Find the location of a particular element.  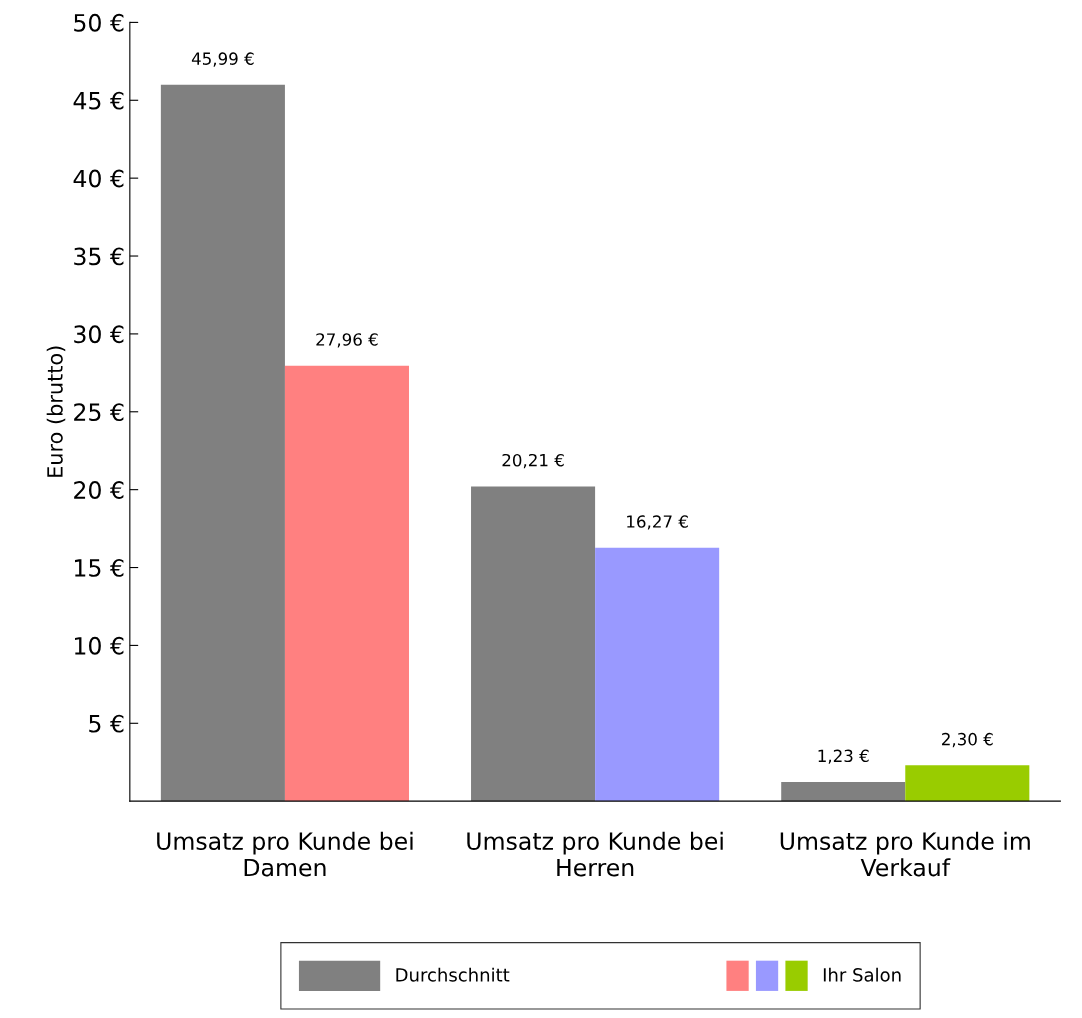

y-tick-label: 50 € is located at coordinates (99, 22).